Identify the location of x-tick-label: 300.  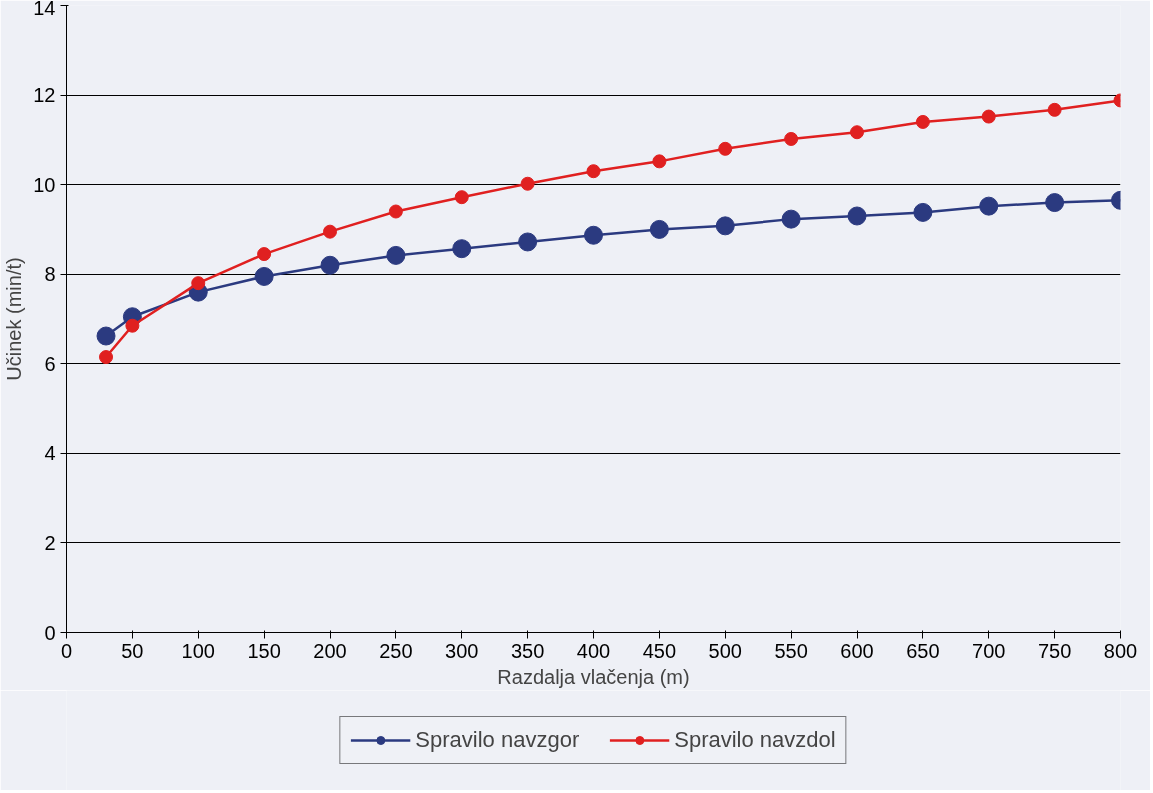
(462, 650).